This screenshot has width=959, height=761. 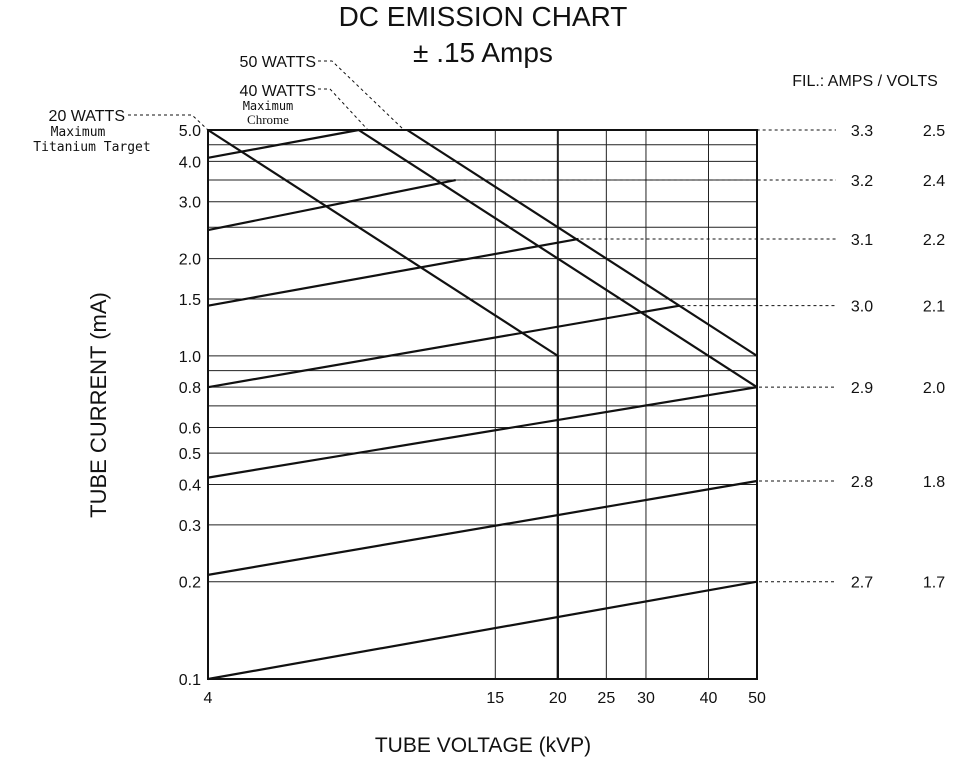 What do you see at coordinates (558, 698) in the screenshot?
I see `x-tick-label: 20` at bounding box center [558, 698].